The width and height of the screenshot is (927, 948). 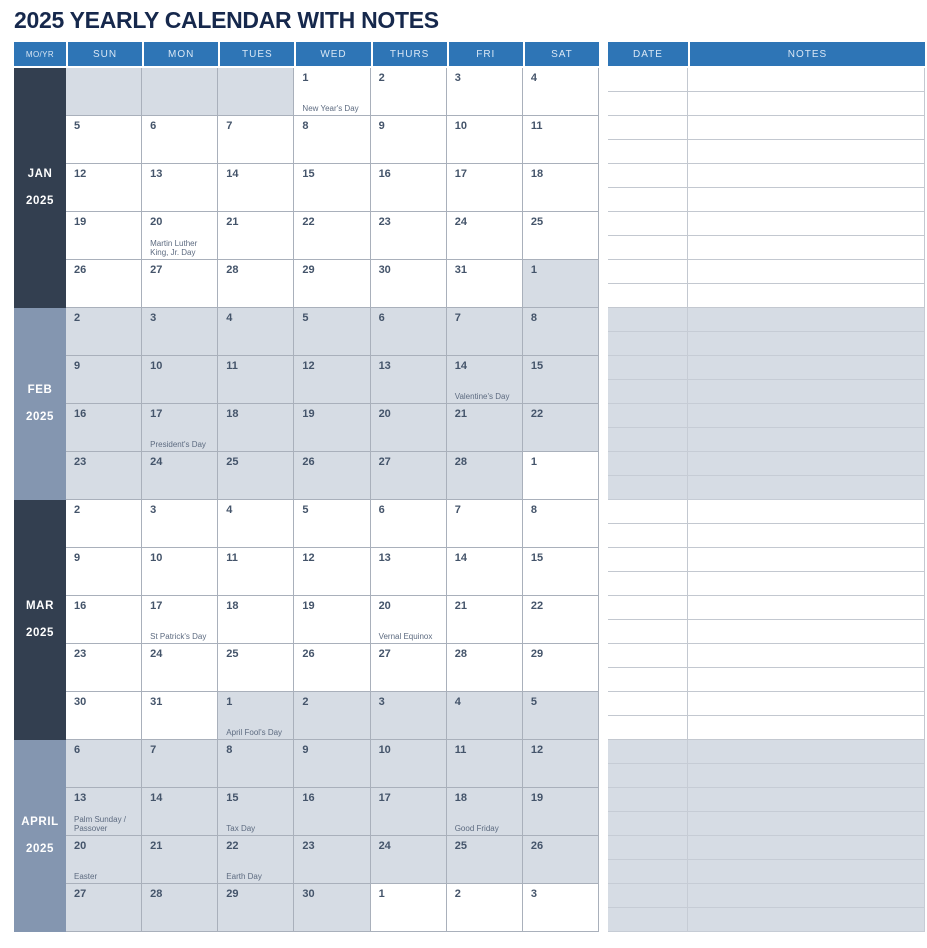 I want to click on day-cell: 26, so click(x=104, y=284).